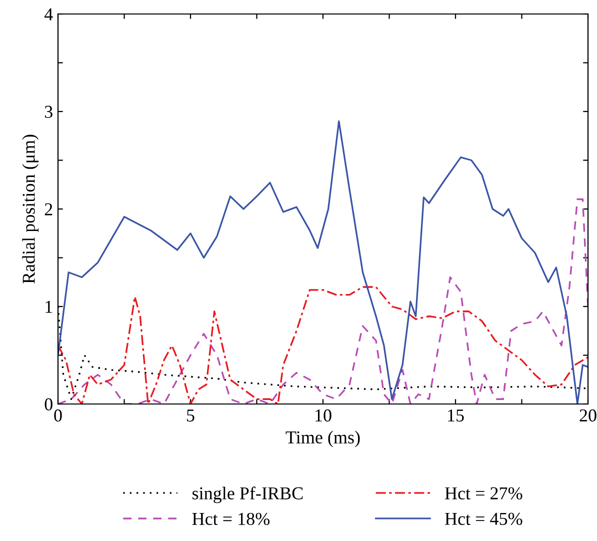 The height and width of the screenshot is (541, 597). Describe the element at coordinates (48, 404) in the screenshot. I see `y-tick-label: 0` at that location.